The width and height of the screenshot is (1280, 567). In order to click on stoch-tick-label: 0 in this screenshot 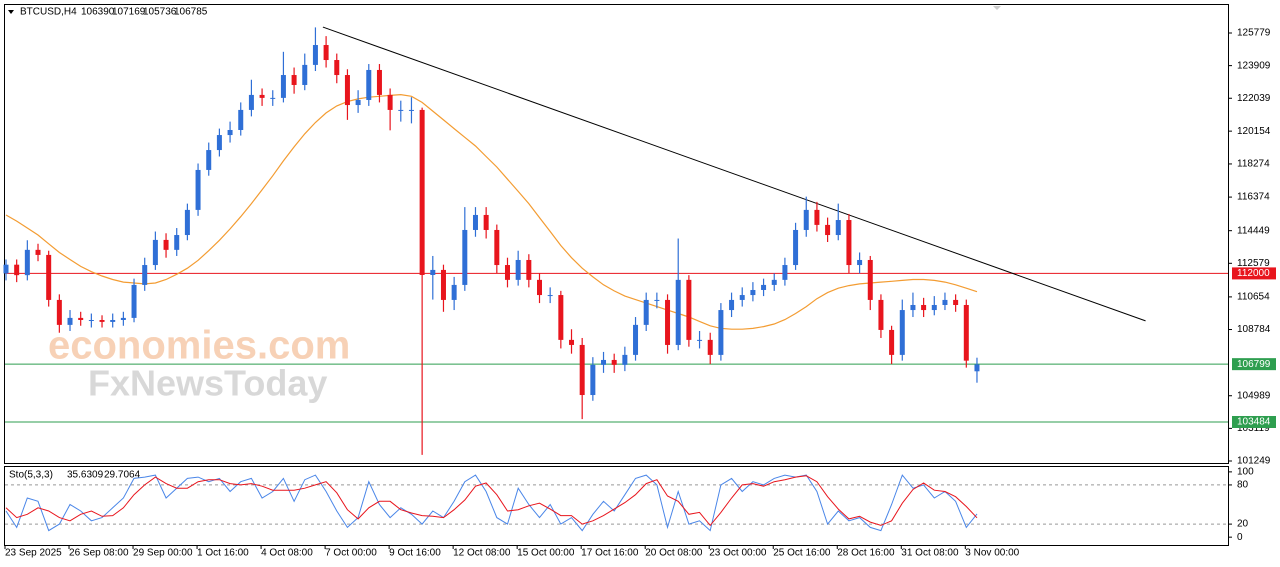, I will do `click(1240, 537)`.